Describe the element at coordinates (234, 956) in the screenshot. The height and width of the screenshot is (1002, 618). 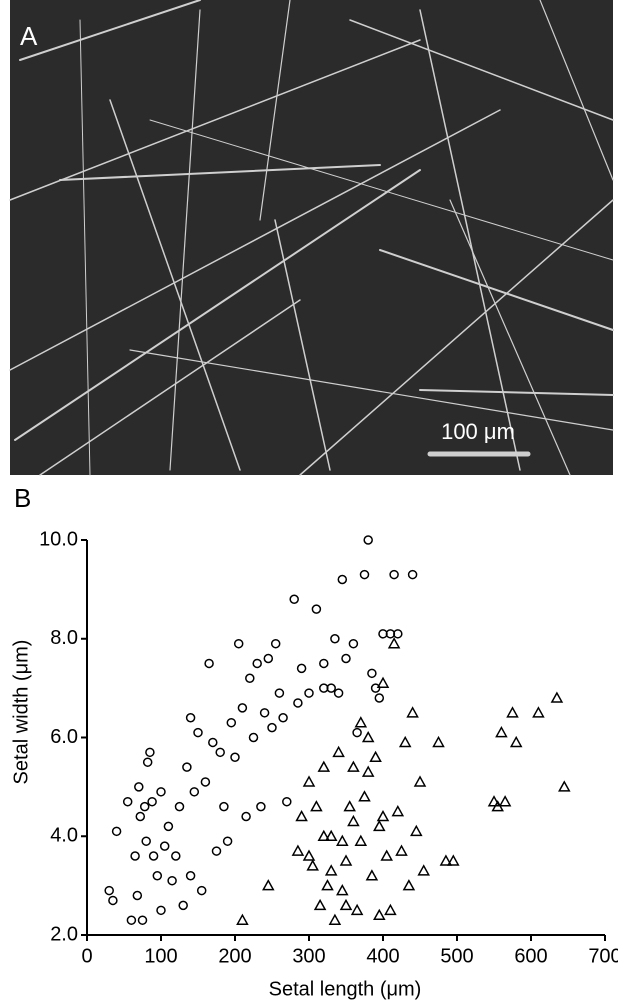
I see `x-tick-label: 200` at that location.